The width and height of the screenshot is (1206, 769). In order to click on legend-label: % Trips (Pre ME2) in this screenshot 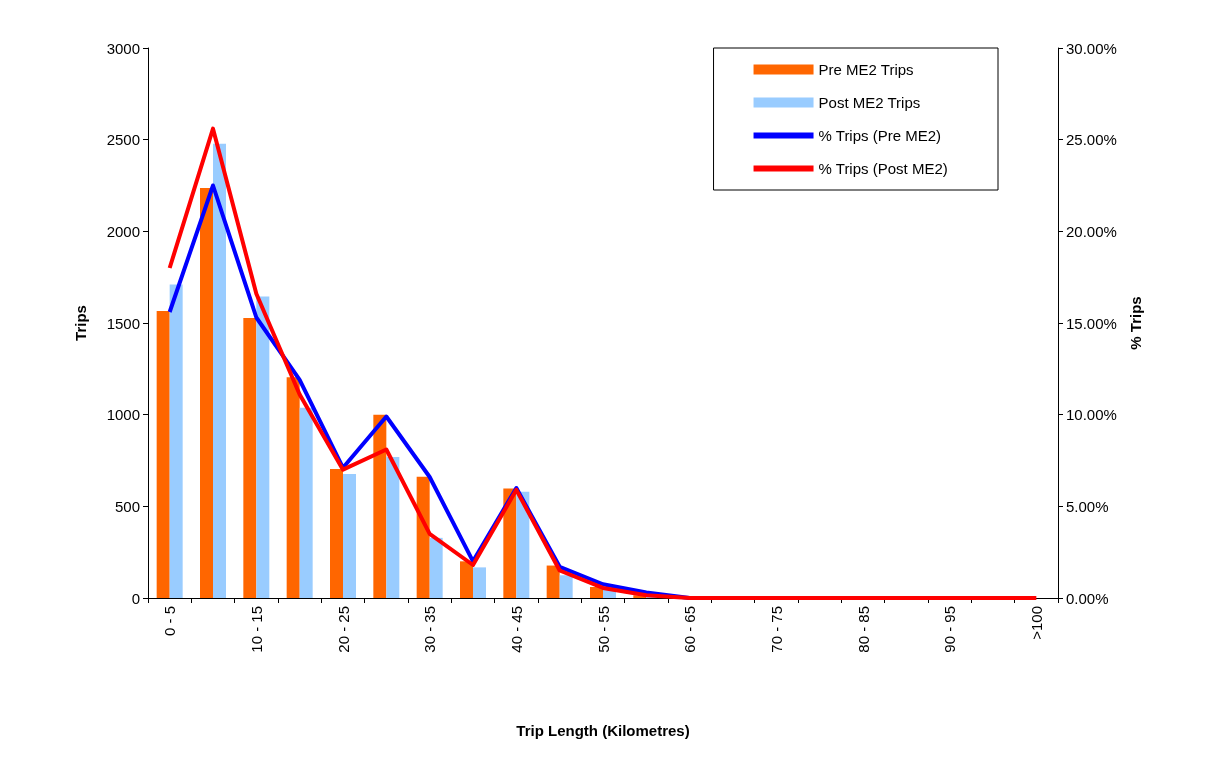, I will do `click(880, 135)`.